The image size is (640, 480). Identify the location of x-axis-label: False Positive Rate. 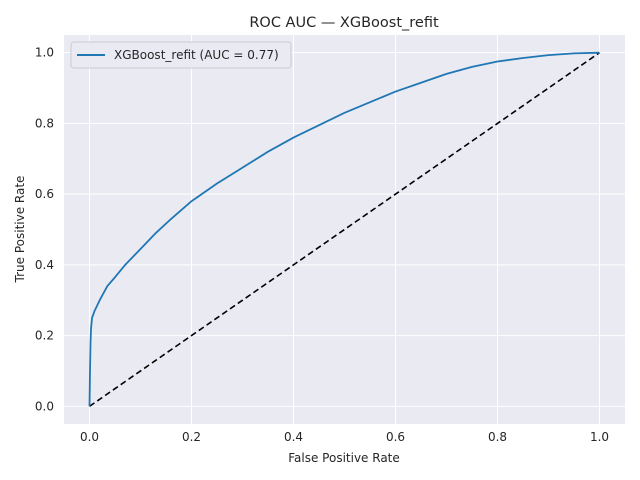
(344, 458).